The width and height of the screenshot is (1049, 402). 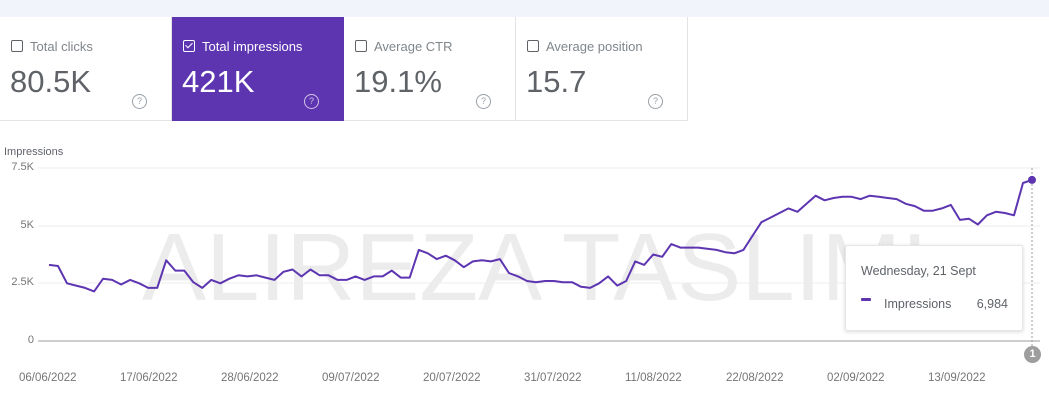 What do you see at coordinates (594, 46) in the screenshot?
I see `metric-label: Average position` at bounding box center [594, 46].